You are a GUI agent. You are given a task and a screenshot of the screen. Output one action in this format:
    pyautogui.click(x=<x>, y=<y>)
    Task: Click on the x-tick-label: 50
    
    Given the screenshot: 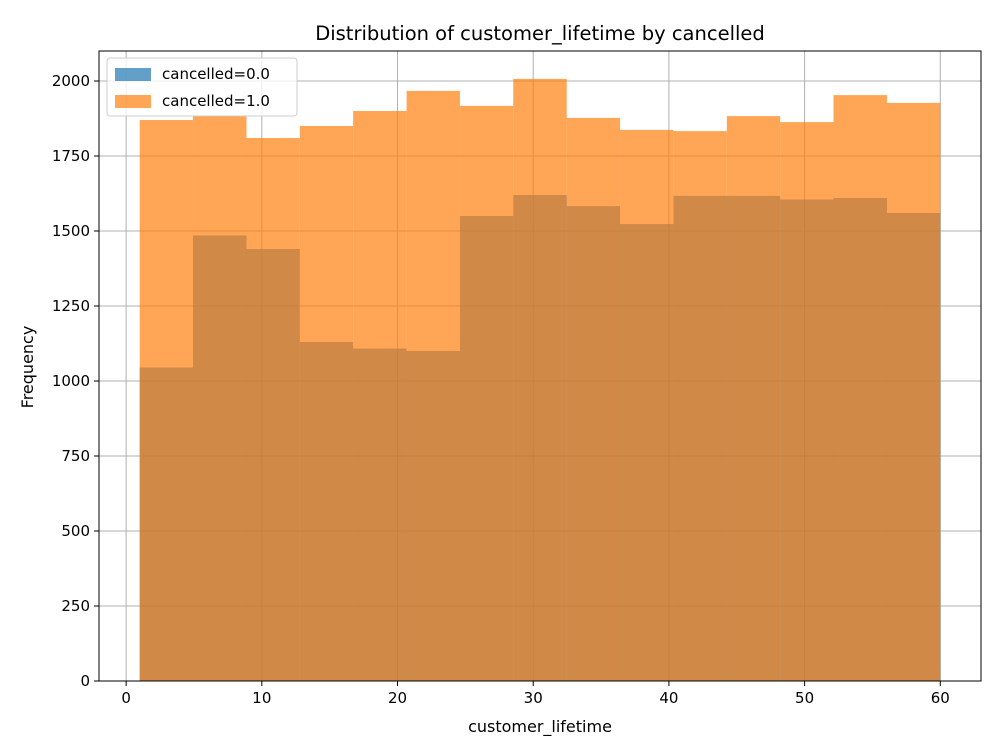 What is the action you would take?
    pyautogui.click(x=804, y=698)
    